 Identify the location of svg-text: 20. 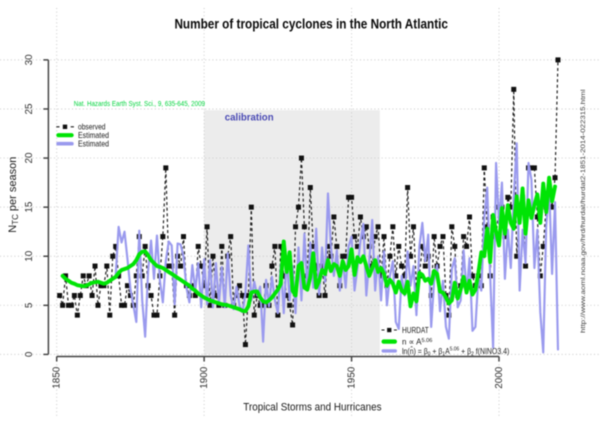
(29, 157).